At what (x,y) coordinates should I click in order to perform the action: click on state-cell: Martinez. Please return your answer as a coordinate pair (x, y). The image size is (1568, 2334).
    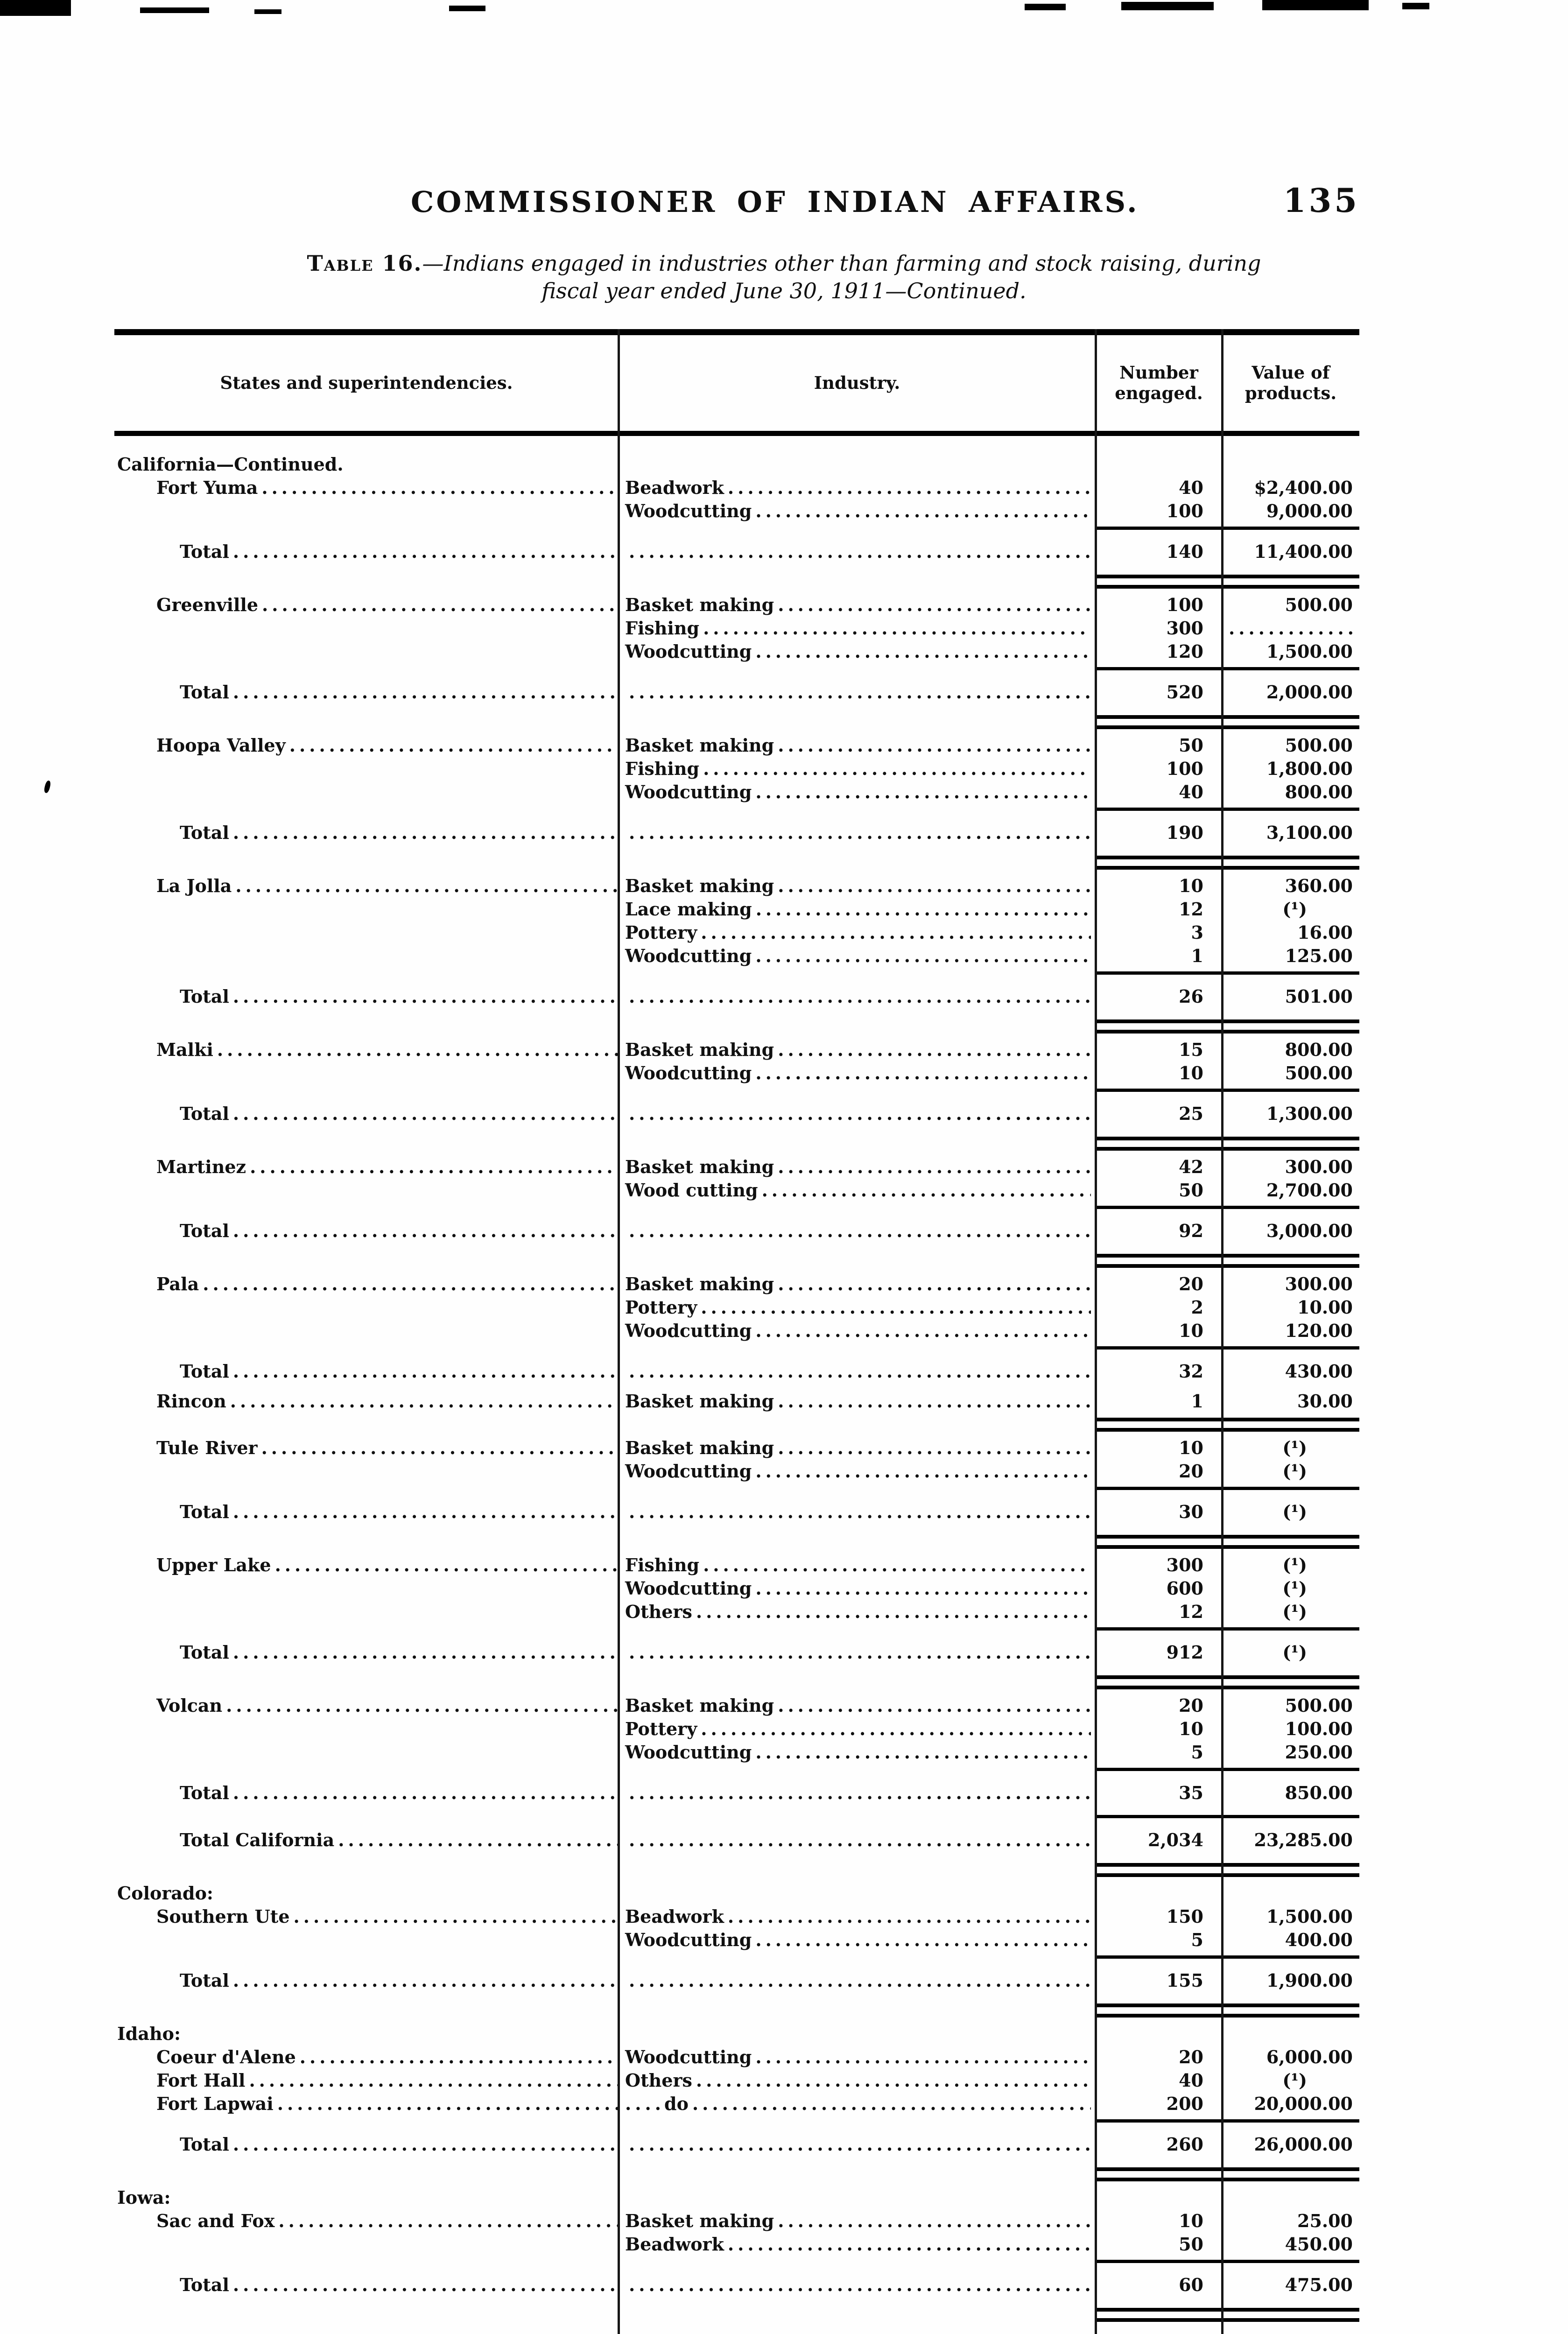
    Looking at the image, I should click on (366, 1167).